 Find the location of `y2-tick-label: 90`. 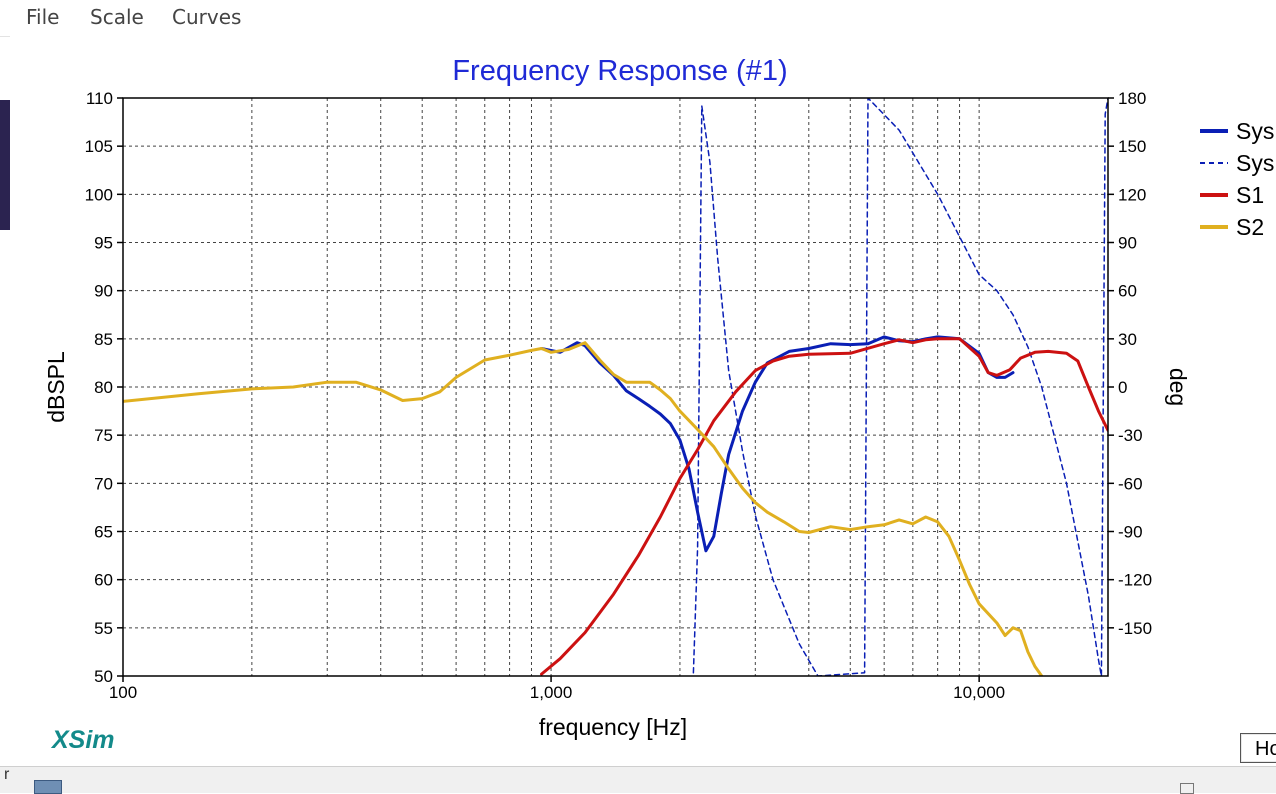

y2-tick-label: 90 is located at coordinates (1127, 243).